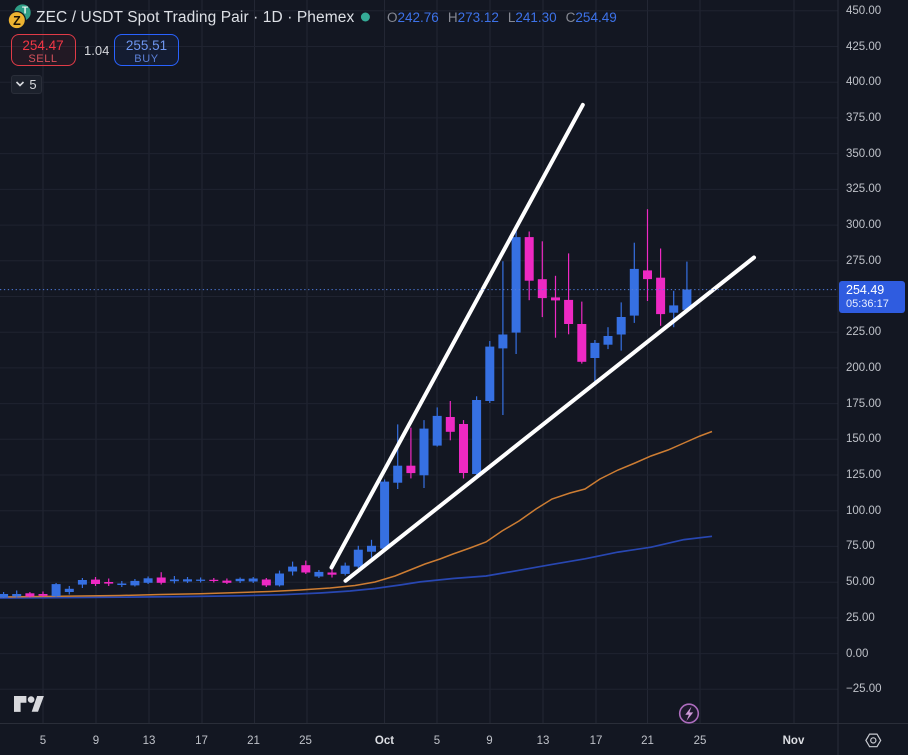 Image resolution: width=908 pixels, height=755 pixels. What do you see at coordinates (25, 11) in the screenshot?
I see `svg-text: T` at bounding box center [25, 11].